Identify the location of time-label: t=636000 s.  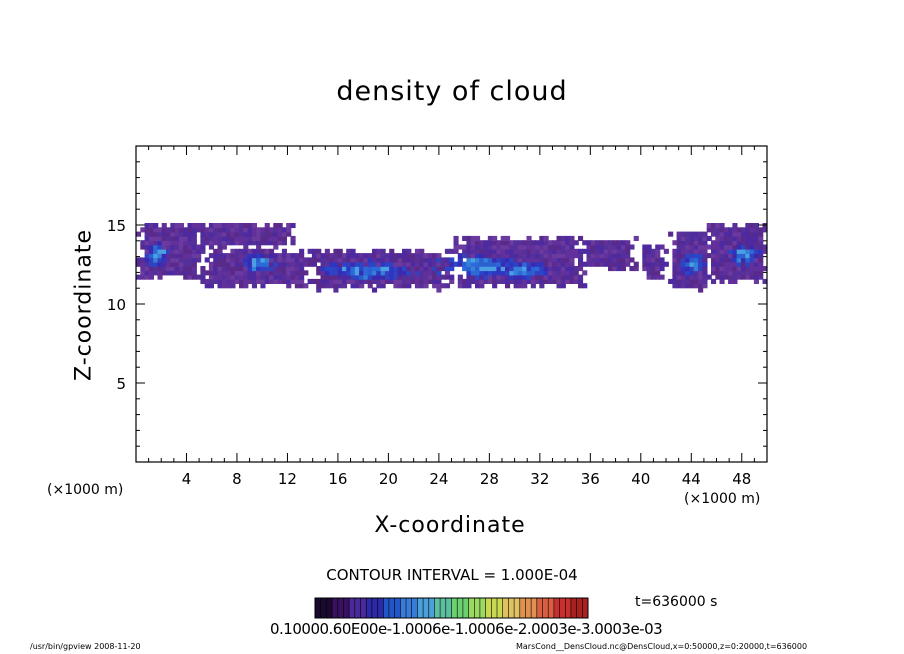
(676, 602).